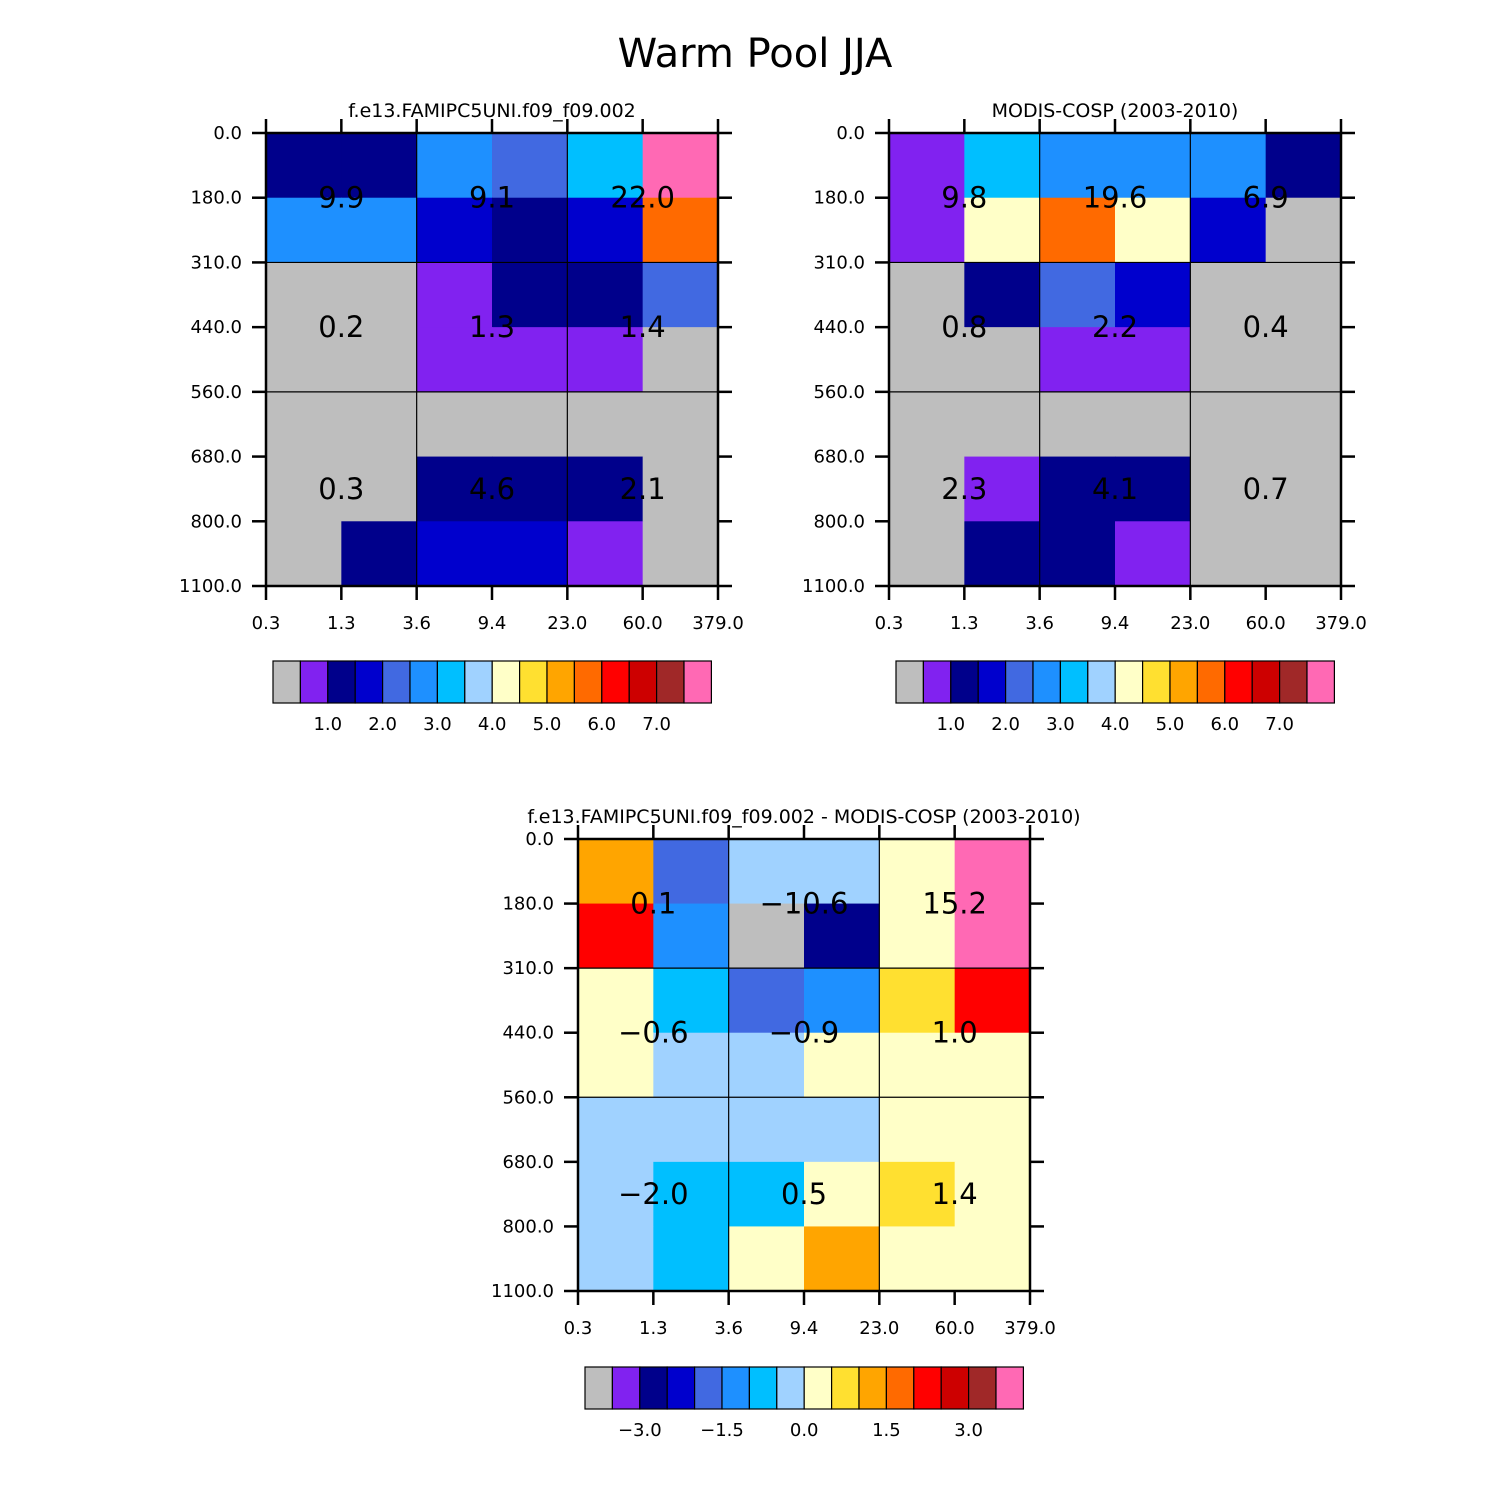 The width and height of the screenshot is (1510, 1510). What do you see at coordinates (889, 623) in the screenshot?
I see `x-tick-label: 0.3` at bounding box center [889, 623].